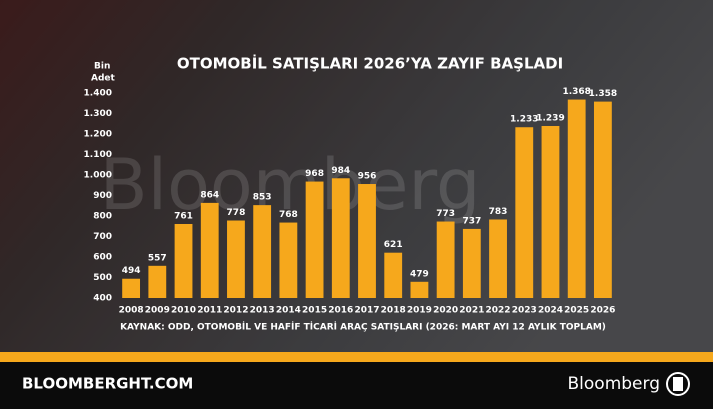  Describe the element at coordinates (288, 215) in the screenshot. I see `value-label: 768` at that location.